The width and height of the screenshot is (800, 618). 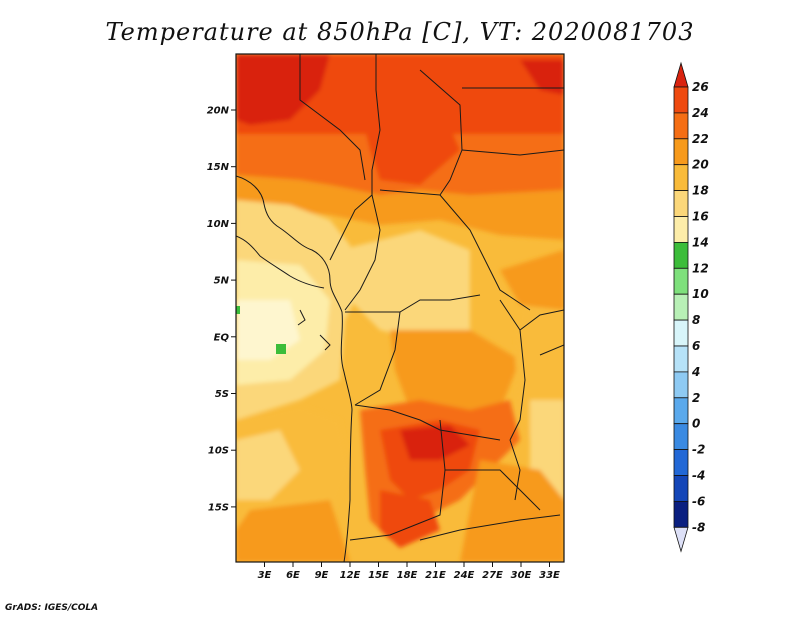 What do you see at coordinates (218, 451) in the screenshot?
I see `lat-tick-label: 10S` at bounding box center [218, 451].